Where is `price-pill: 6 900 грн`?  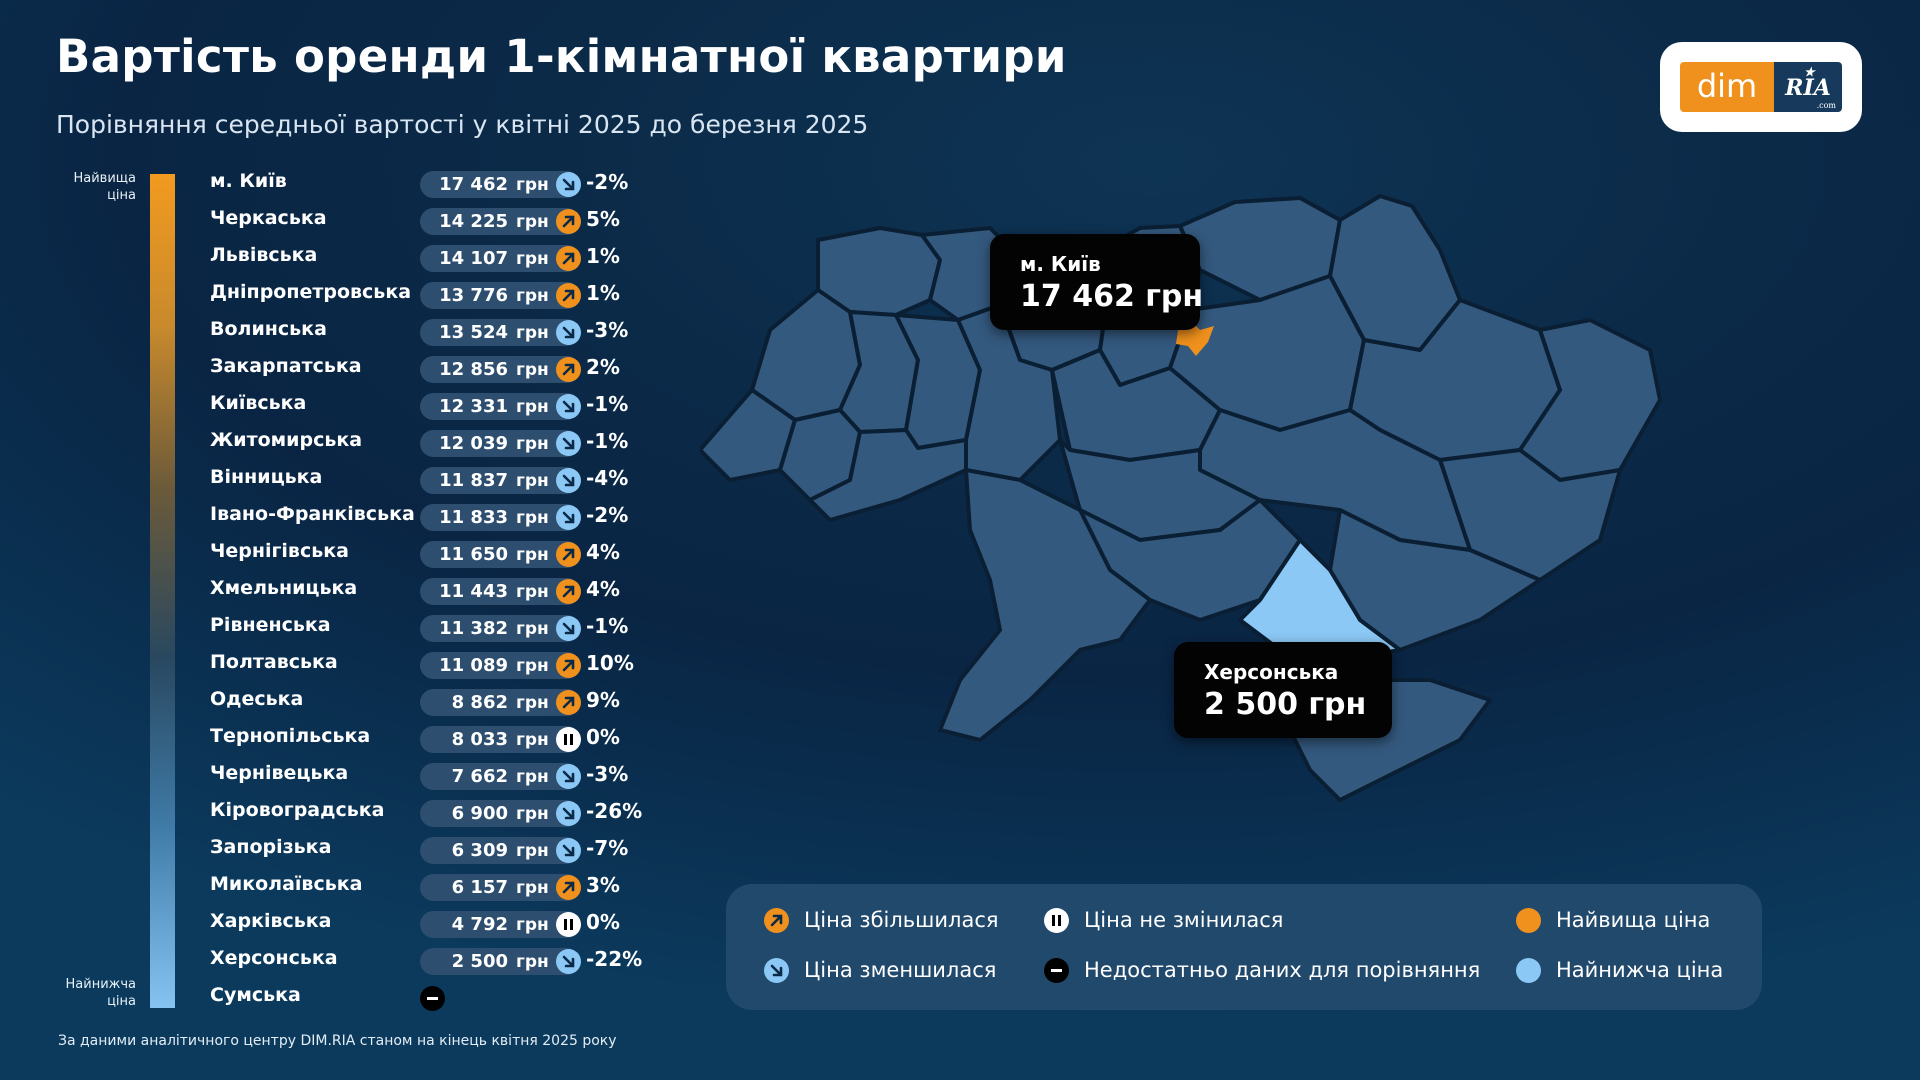 price-pill: 6 900 грн is located at coordinates (500, 813).